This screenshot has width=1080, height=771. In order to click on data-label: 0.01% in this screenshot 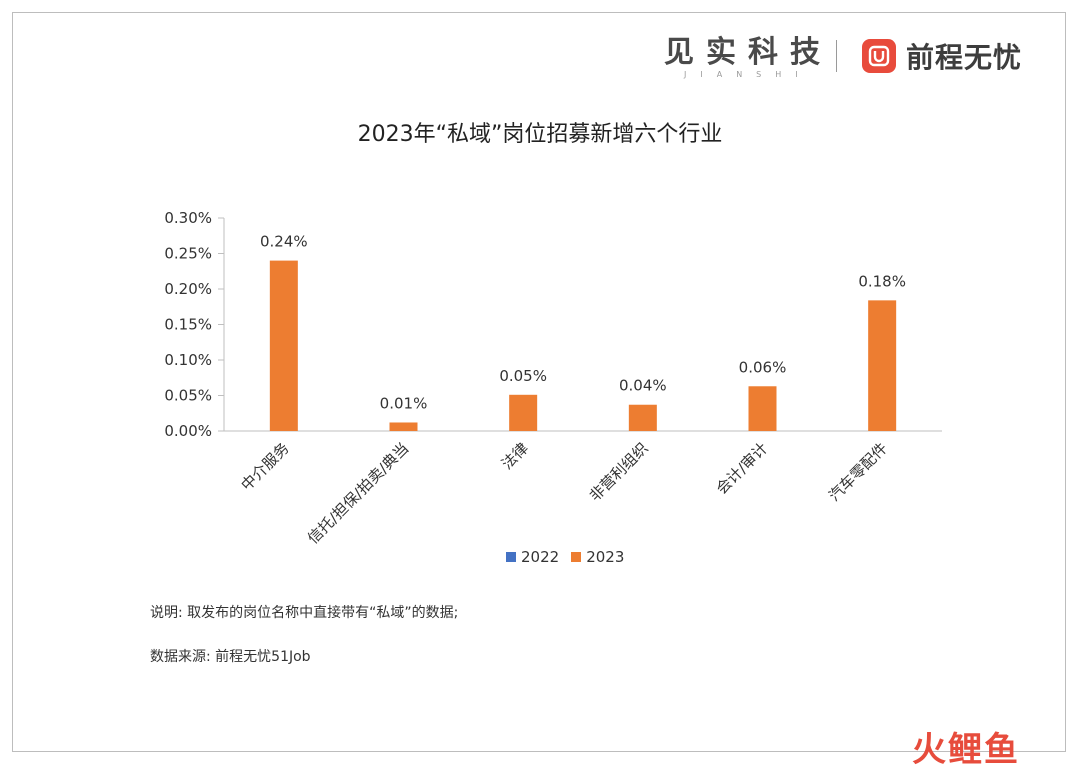, I will do `click(404, 403)`.